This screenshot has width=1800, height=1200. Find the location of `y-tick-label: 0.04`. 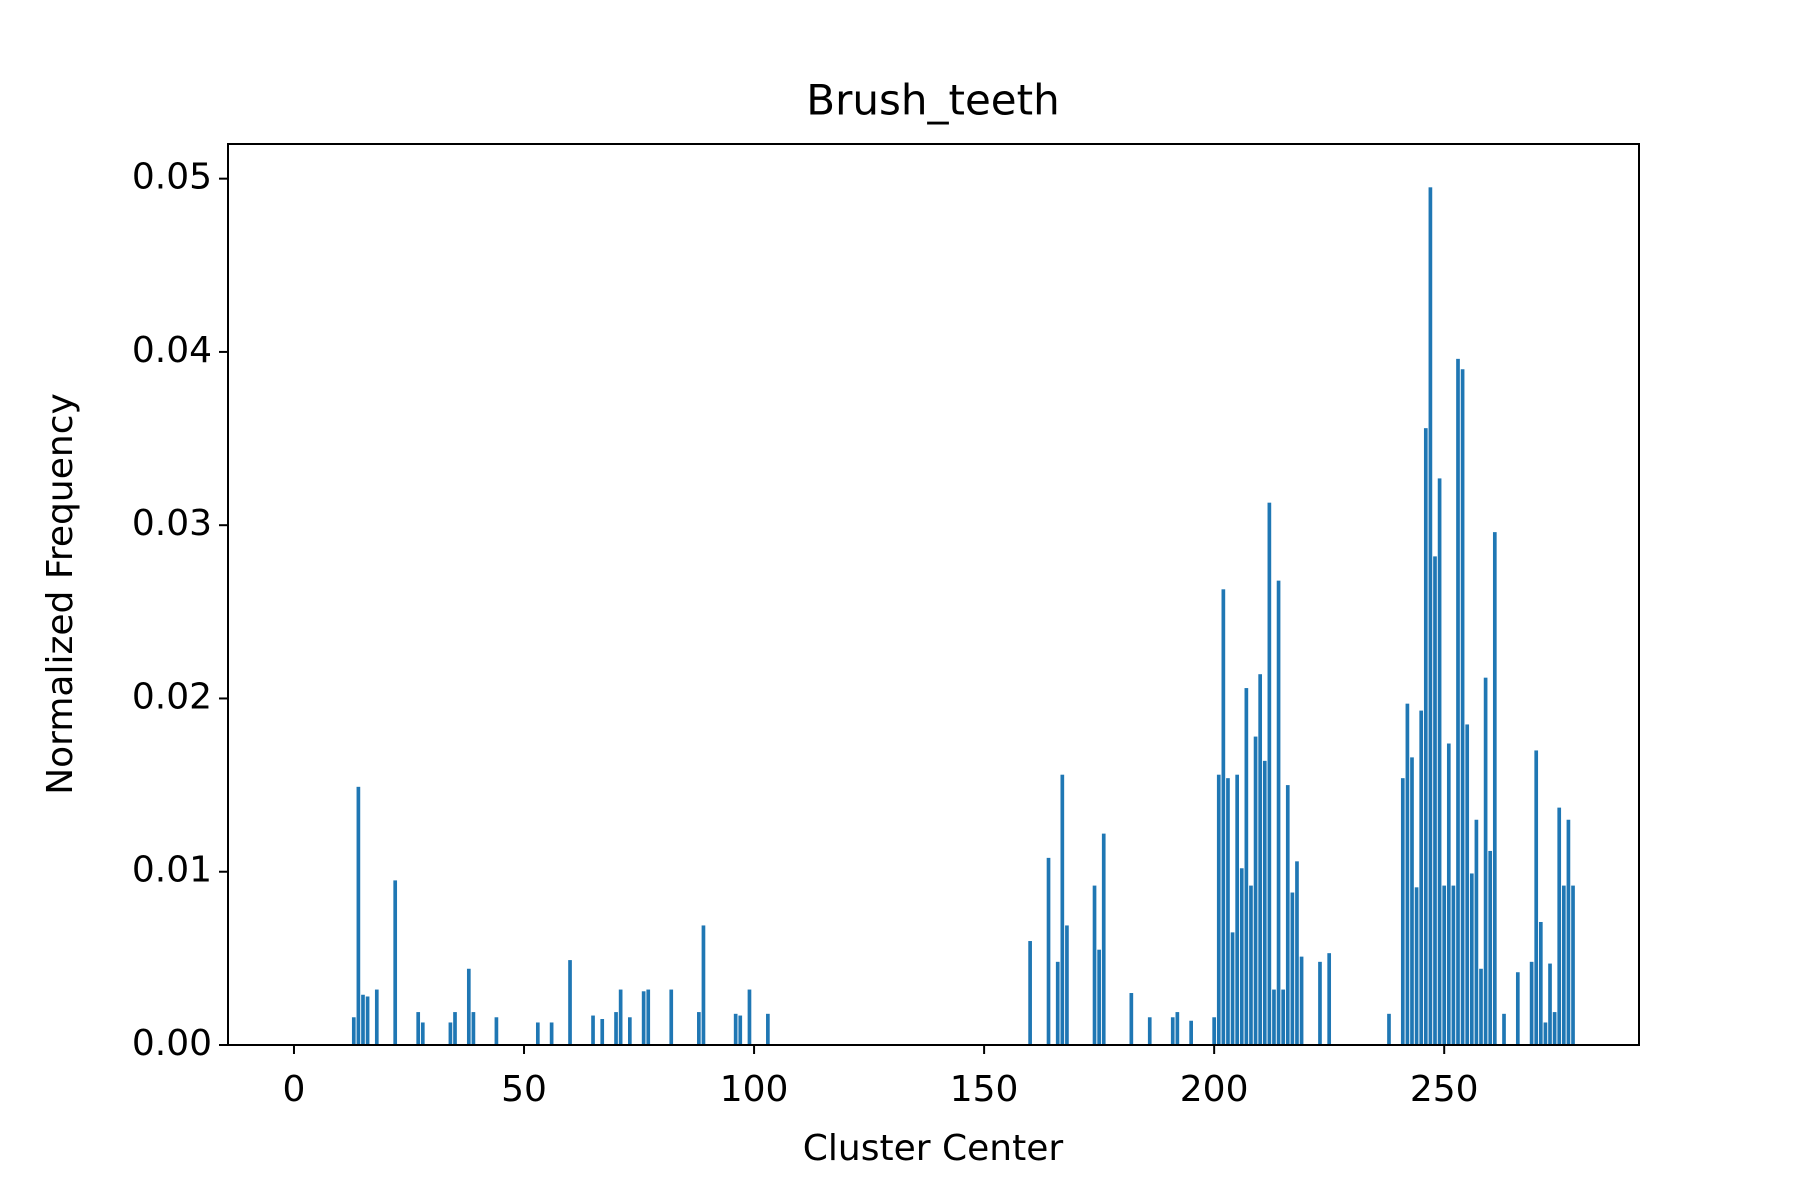

y-tick-label: 0.04 is located at coordinates (172, 350).